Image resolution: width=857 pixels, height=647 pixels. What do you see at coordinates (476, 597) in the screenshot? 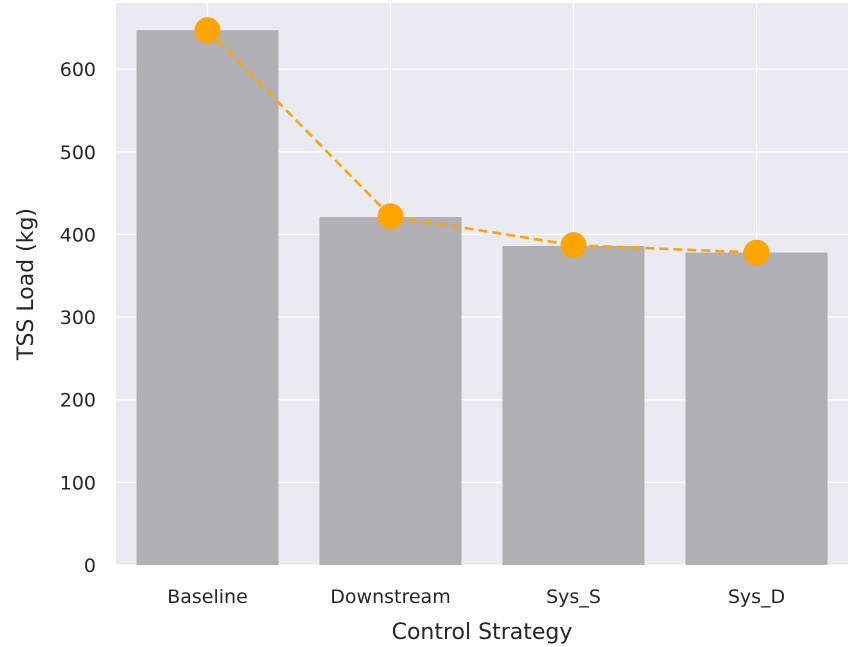
I see `x-tick-labels: Baseline Downstream Sys_S Sys_D` at bounding box center [476, 597].